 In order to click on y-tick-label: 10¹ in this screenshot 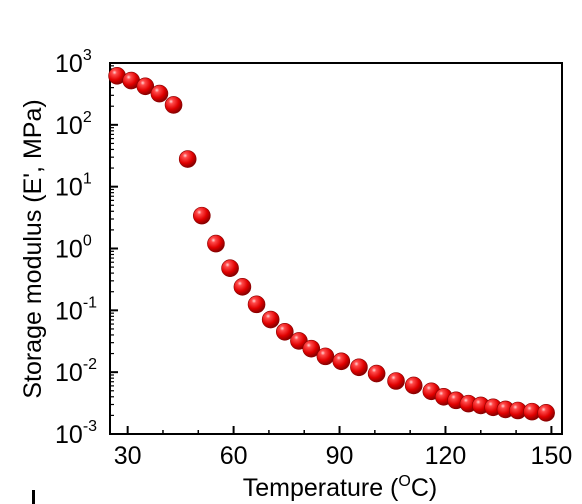, I will do `click(73, 186)`.